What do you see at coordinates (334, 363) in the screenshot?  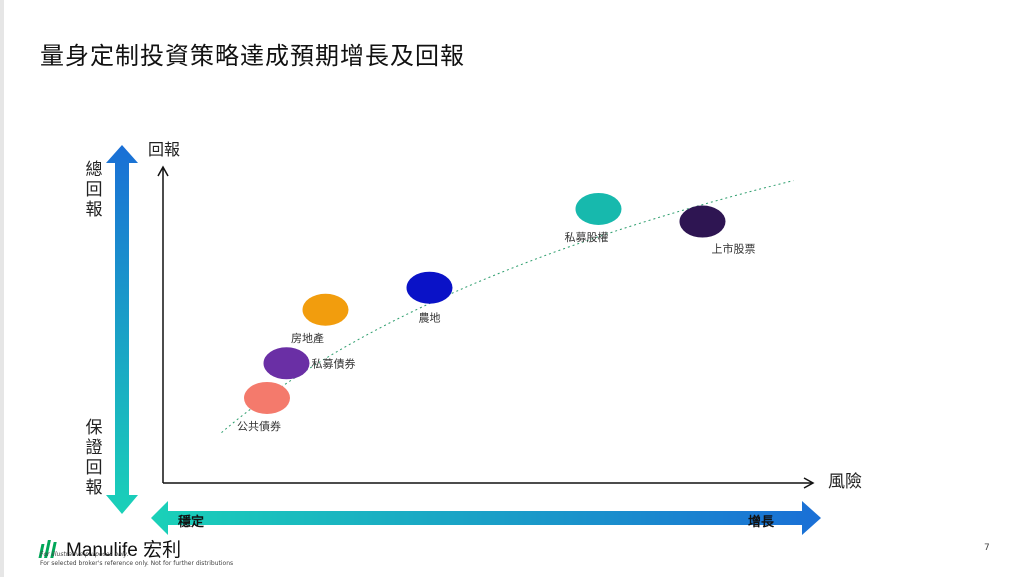 I see `data-point-label: 私募債券` at bounding box center [334, 363].